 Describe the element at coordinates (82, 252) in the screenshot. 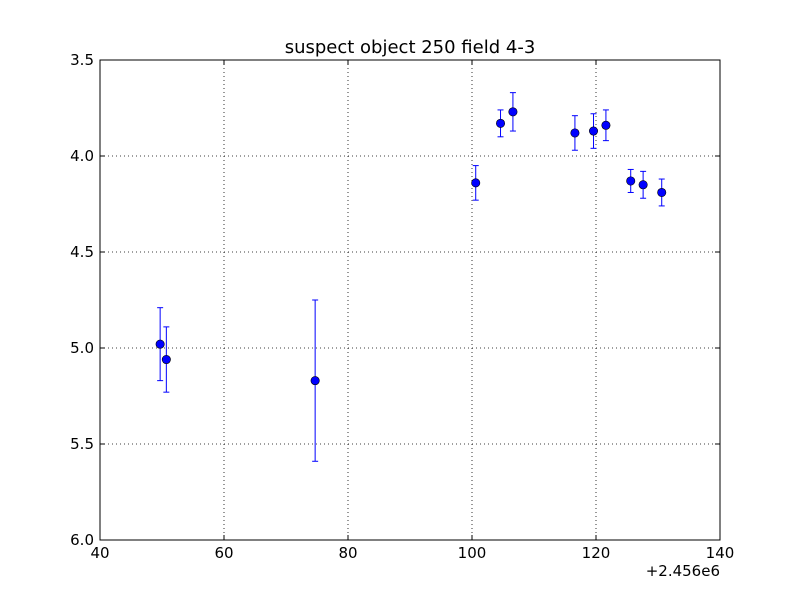

I see `y-tick-label: 4.5` at that location.